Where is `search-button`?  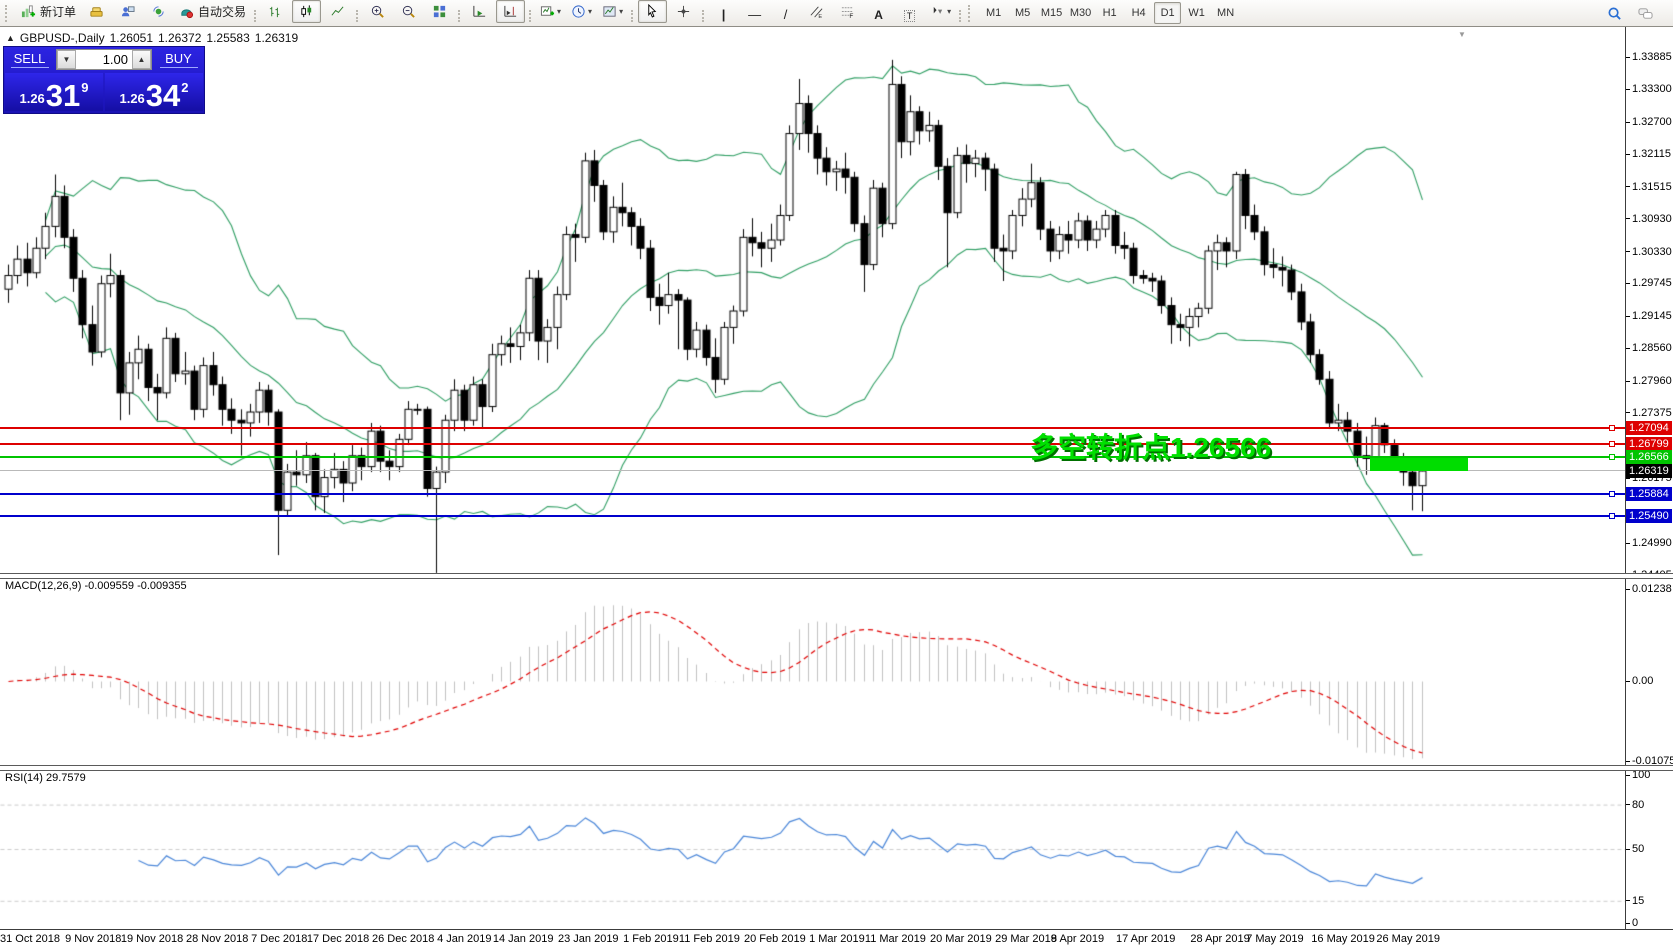
search-button is located at coordinates (1614, 13).